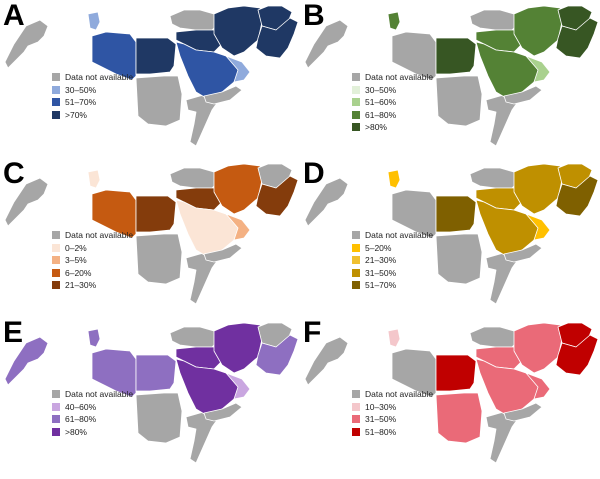 This screenshot has height=479, width=600. I want to click on legend-label: 0–2%, so click(76, 247).